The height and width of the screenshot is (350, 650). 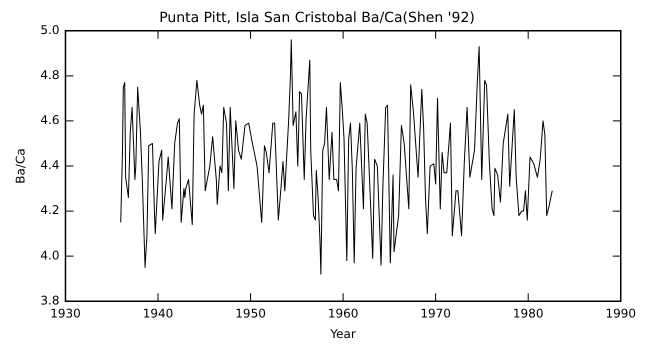 What do you see at coordinates (20, 166) in the screenshot?
I see `y-axis-title: Ba/Ca` at bounding box center [20, 166].